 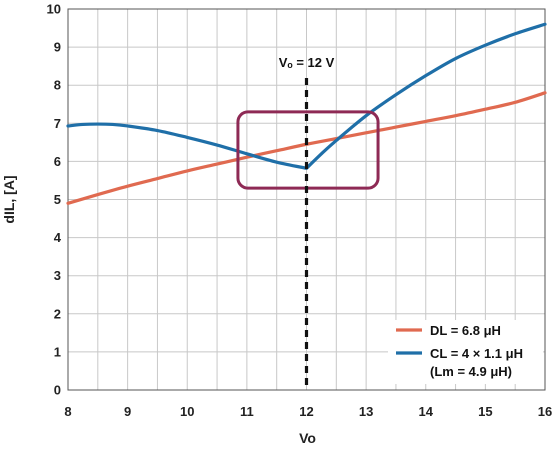 What do you see at coordinates (58, 237) in the screenshot?
I see `y-tick-label: 4` at bounding box center [58, 237].